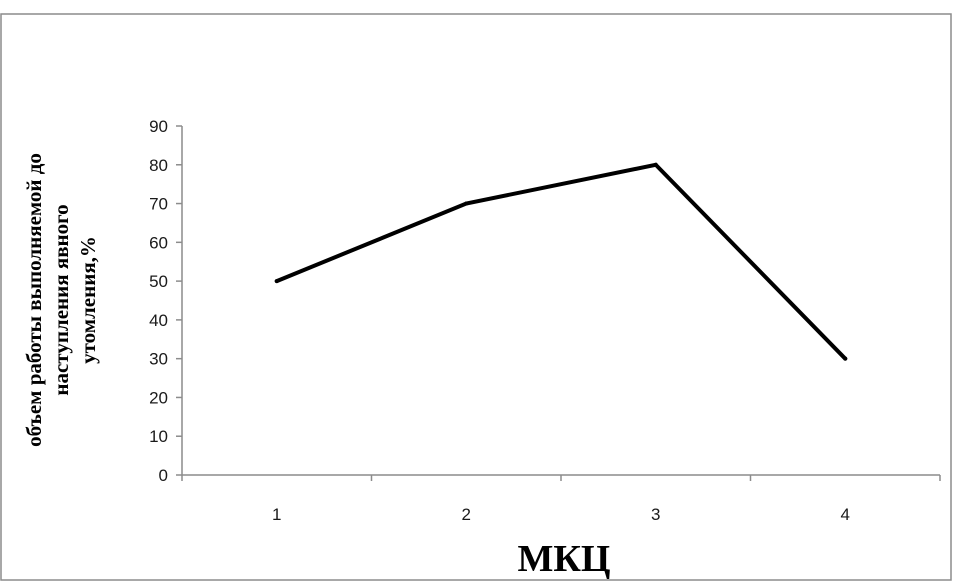  What do you see at coordinates (158, 281) in the screenshot?
I see `y-tick-label: 50` at bounding box center [158, 281].